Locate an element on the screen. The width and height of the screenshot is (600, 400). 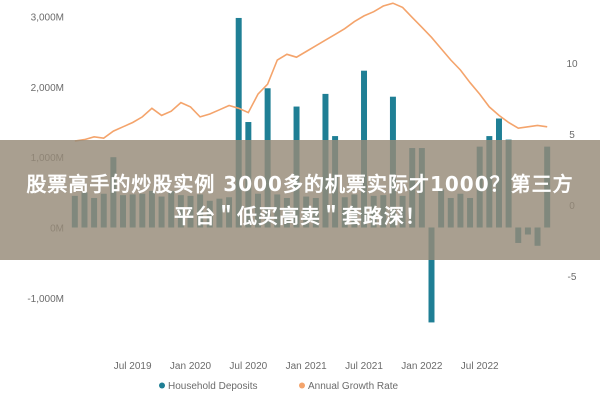
x-tick-label: Jan 2021 is located at coordinates (307, 366).